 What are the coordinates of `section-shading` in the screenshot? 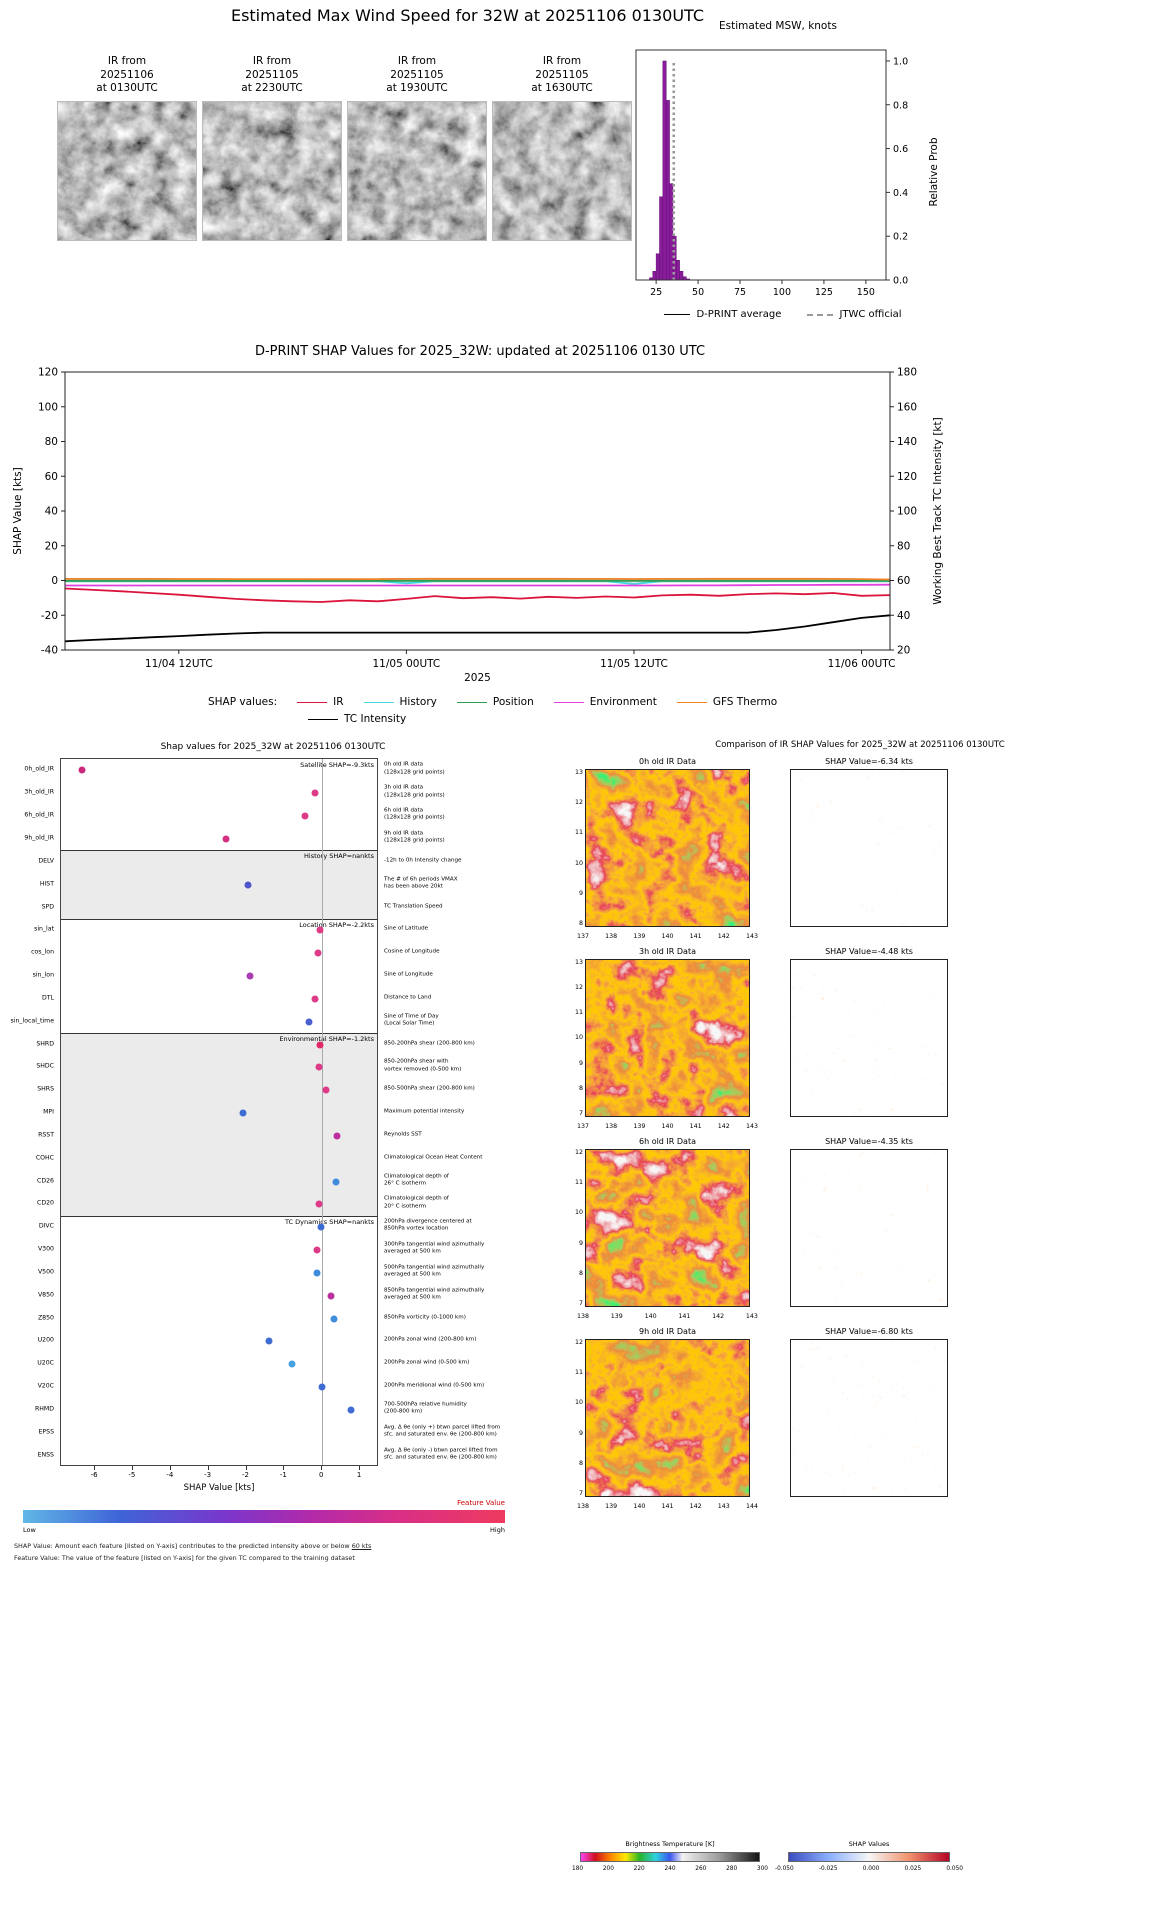 It's located at (219, 884).